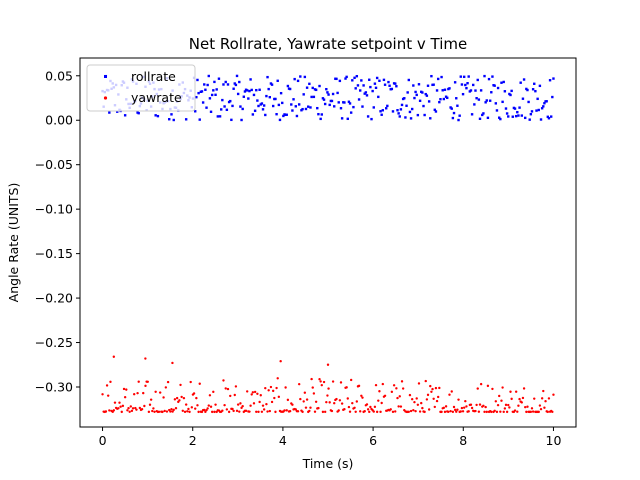 The height and width of the screenshot is (480, 640). Describe the element at coordinates (54, 342) in the screenshot. I see `y-tick-label: −0.25` at that location.